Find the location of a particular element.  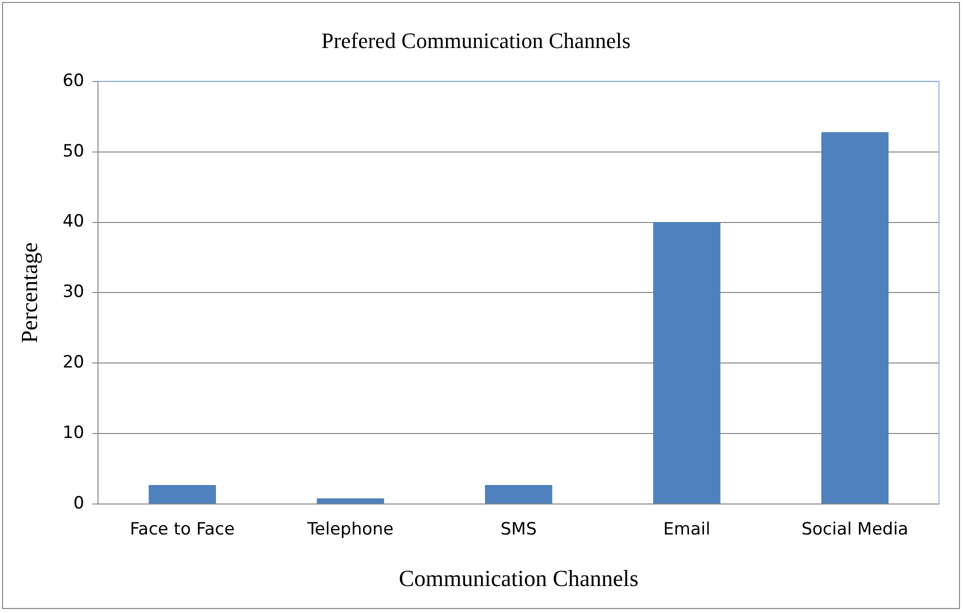

y-tick-label: 10 is located at coordinates (73, 432).